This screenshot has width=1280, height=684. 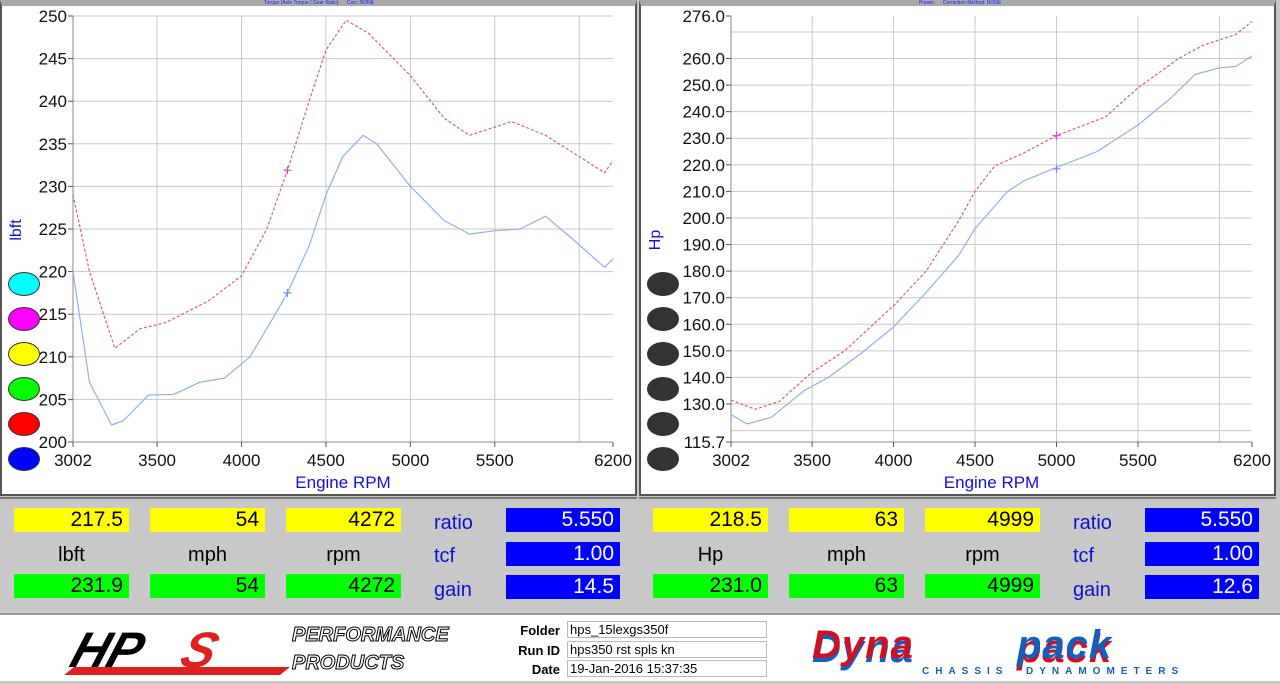 What do you see at coordinates (371, 635) in the screenshot?
I see `hps-tagline-1: PERFORMANCE` at bounding box center [371, 635].